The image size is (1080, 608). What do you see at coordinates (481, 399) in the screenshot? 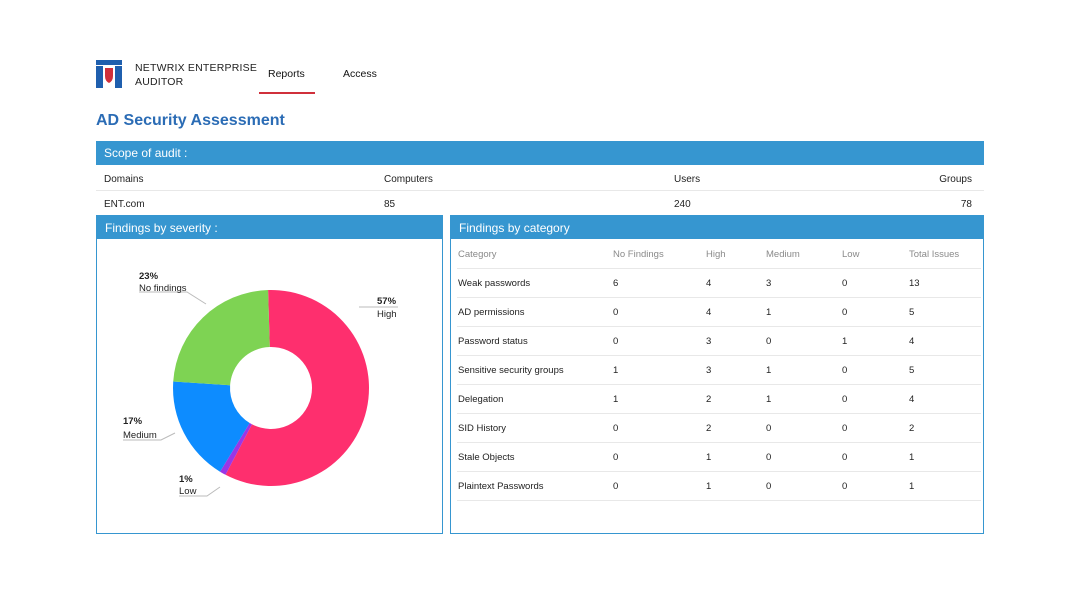
I see `cell-category: Delegation` at bounding box center [481, 399].